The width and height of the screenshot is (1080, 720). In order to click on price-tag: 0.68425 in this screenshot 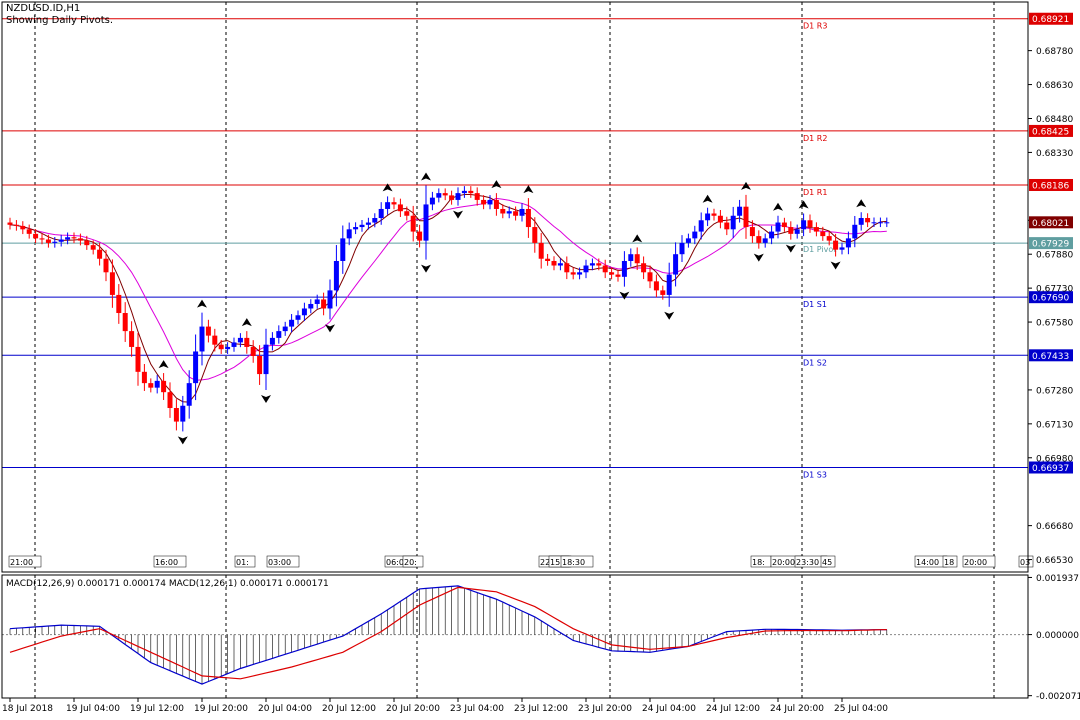, I will do `click(1050, 132)`.